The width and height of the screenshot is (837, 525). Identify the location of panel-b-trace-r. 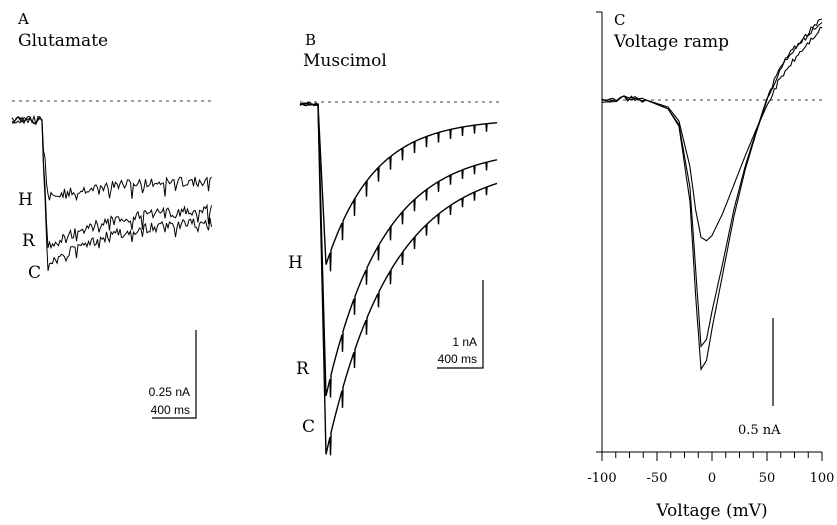
(398, 250).